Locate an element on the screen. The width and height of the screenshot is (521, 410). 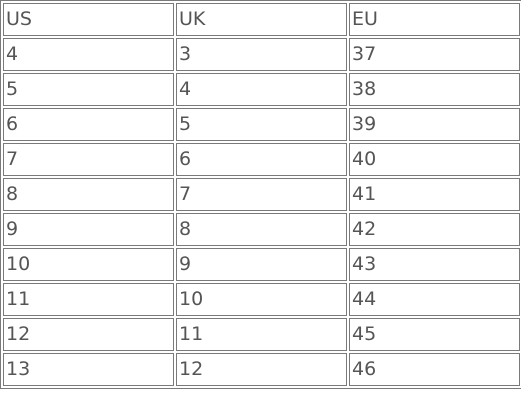
cell-uk: 9 is located at coordinates (261, 264).